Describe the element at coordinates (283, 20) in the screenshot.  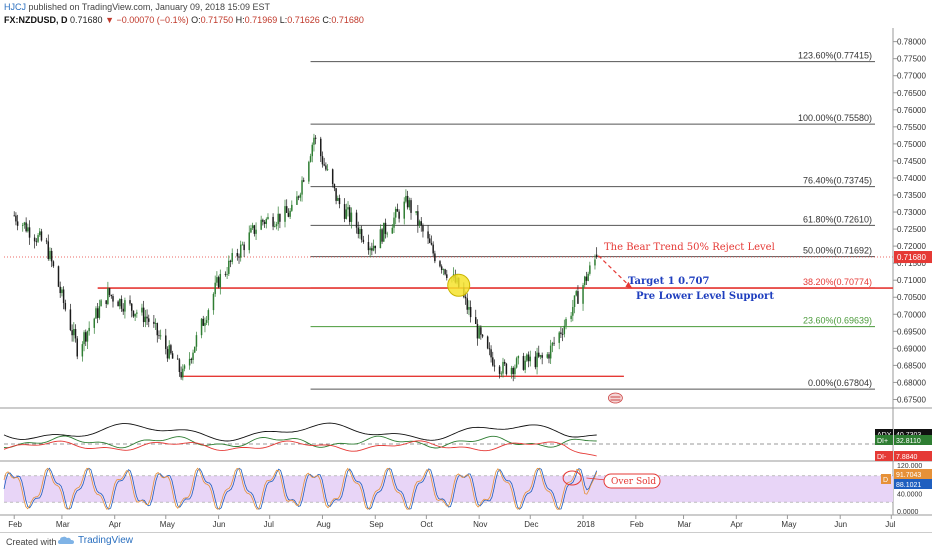
I see `low-label: L:` at that location.